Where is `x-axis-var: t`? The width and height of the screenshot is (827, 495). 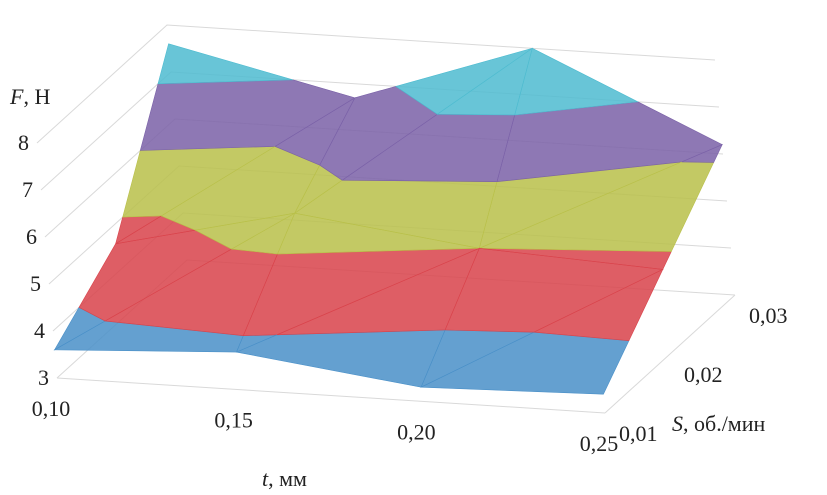 x-axis-var: t is located at coordinates (265, 478).